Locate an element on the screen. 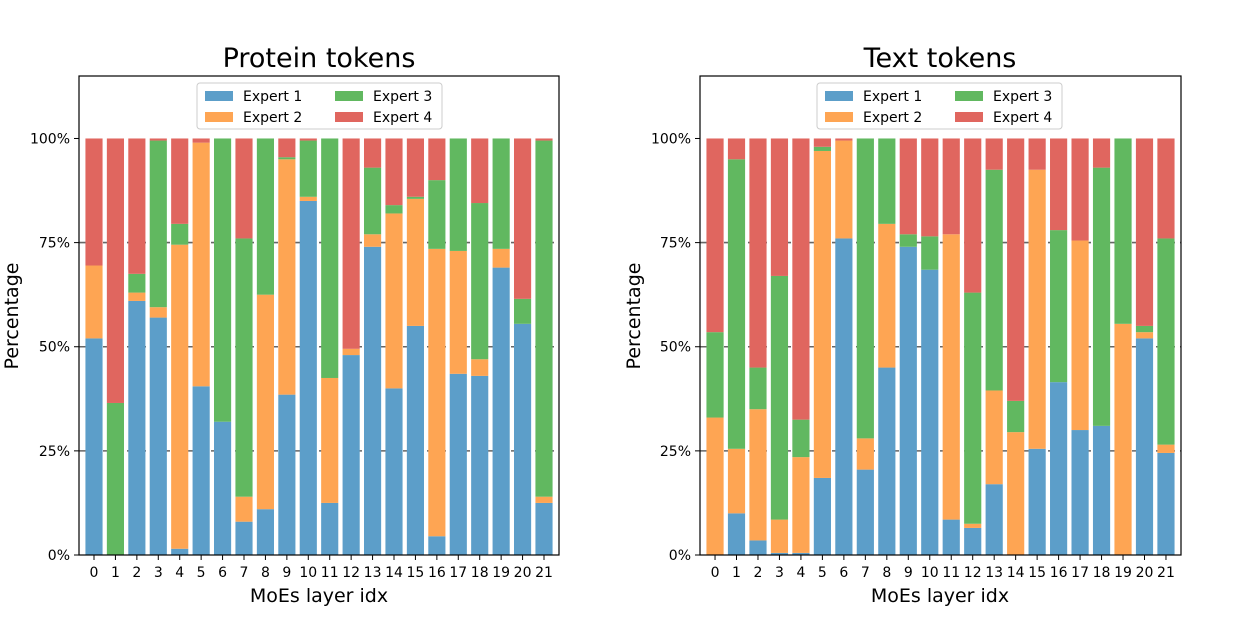  x-tick-label: 13 is located at coordinates (994, 573).